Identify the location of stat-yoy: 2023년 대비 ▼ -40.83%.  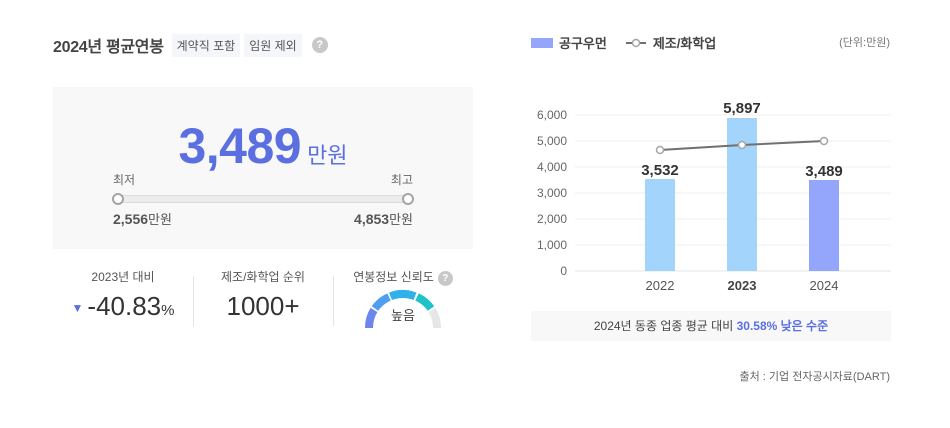
(123, 298).